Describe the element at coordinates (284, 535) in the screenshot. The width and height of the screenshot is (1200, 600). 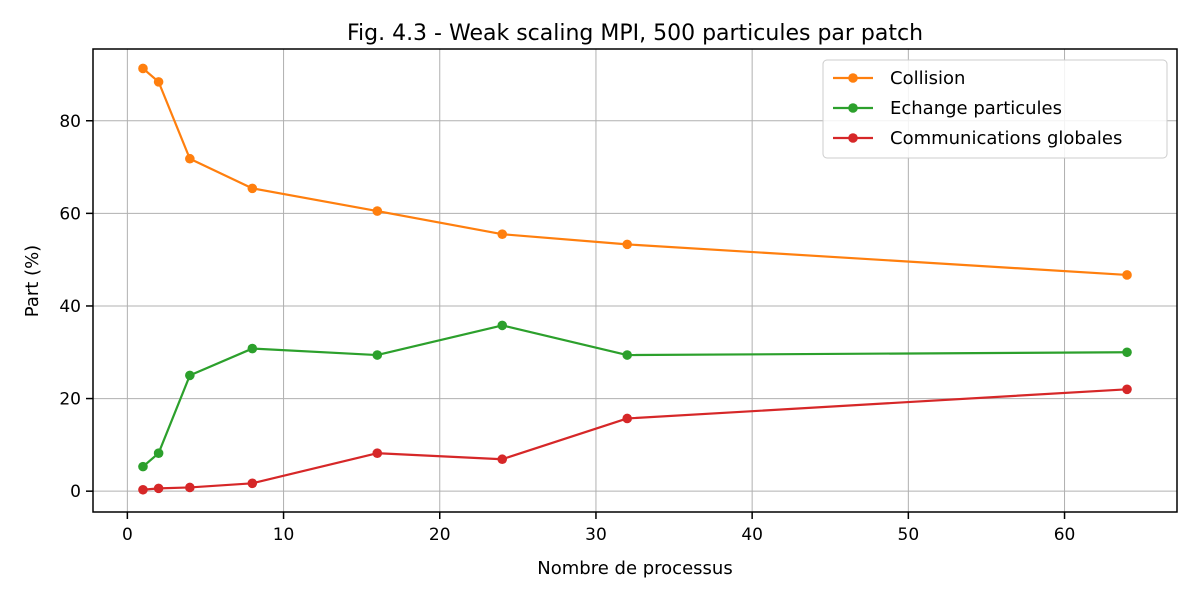
I see `x-tick-label: 10` at that location.